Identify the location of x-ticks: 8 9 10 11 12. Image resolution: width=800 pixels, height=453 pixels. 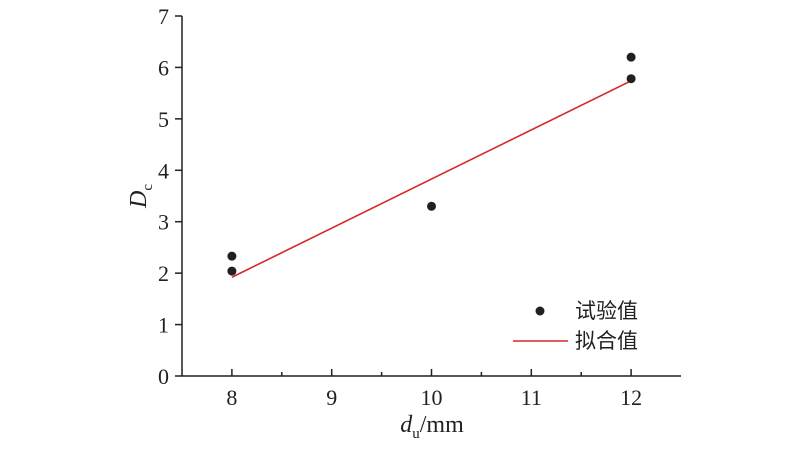
(434, 389).